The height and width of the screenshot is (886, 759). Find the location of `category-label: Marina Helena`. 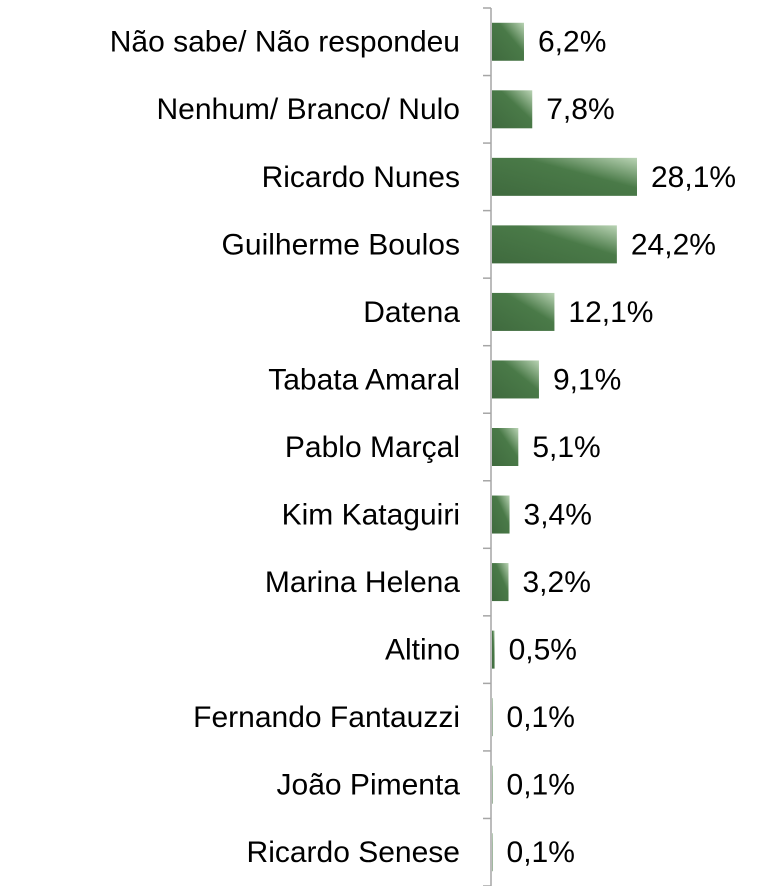

category-label: Marina Helena is located at coordinates (362, 582).